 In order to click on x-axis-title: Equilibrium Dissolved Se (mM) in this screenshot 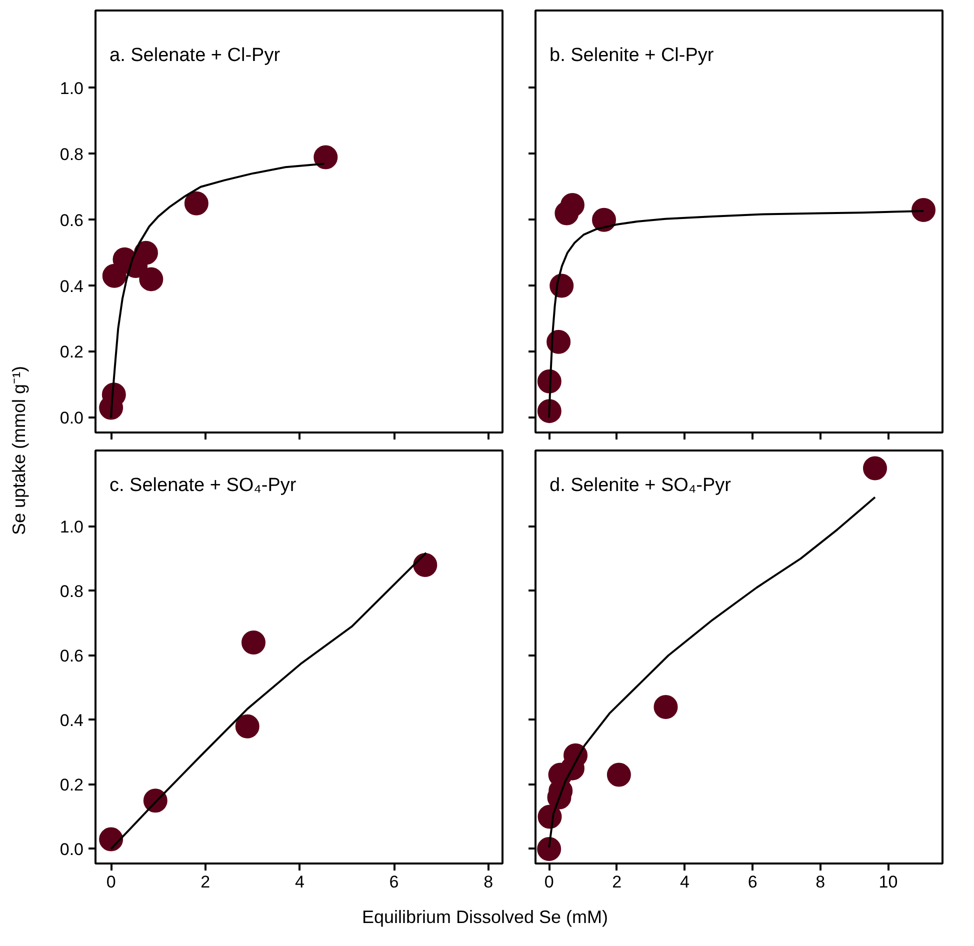, I will do `click(485, 917)`.